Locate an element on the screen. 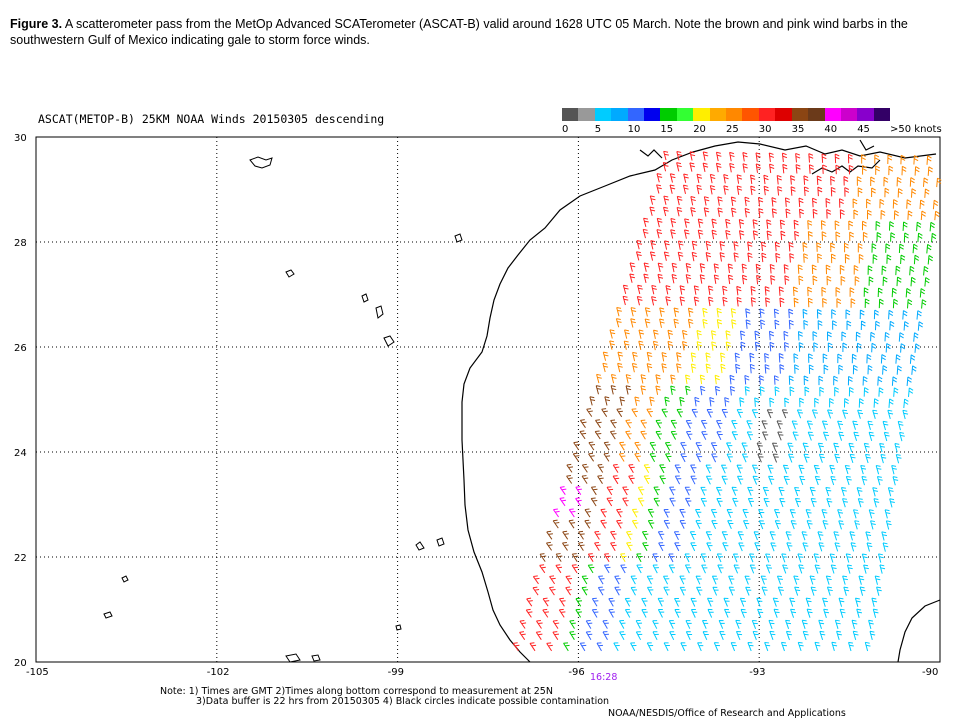  longitude-tick-label: -93 is located at coordinates (757, 672).